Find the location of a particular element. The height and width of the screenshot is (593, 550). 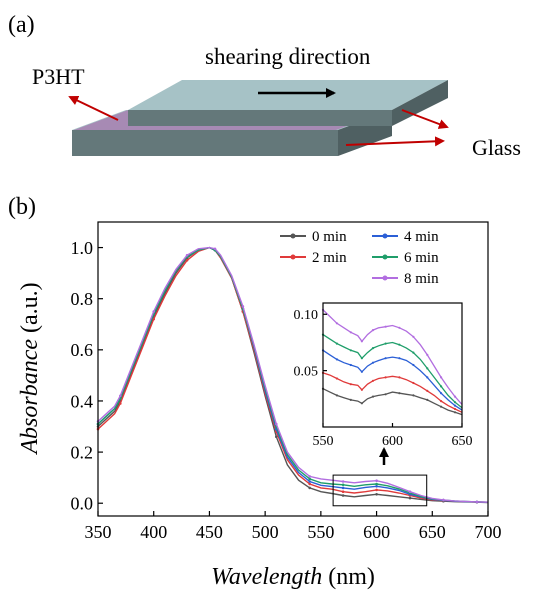

main-y-tick-label: 0.4 is located at coordinates (82, 401).